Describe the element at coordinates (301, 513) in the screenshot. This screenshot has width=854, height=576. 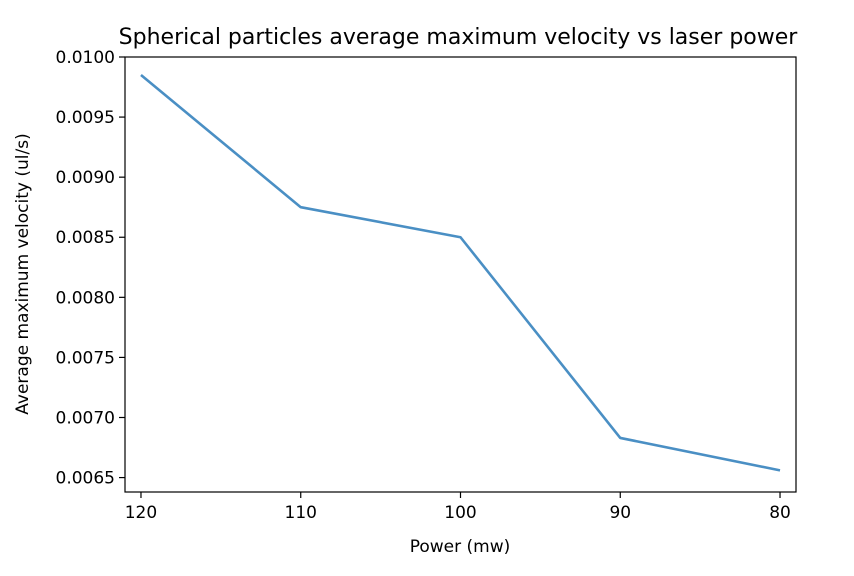
I see `x-tick-label: 110` at that location.